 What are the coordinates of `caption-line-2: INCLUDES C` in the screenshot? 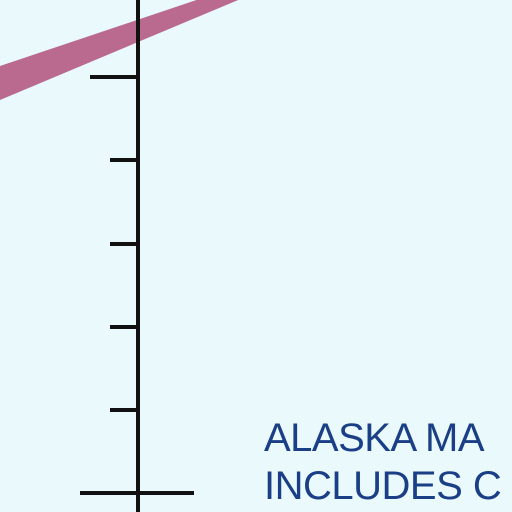 It's located at (383, 486).